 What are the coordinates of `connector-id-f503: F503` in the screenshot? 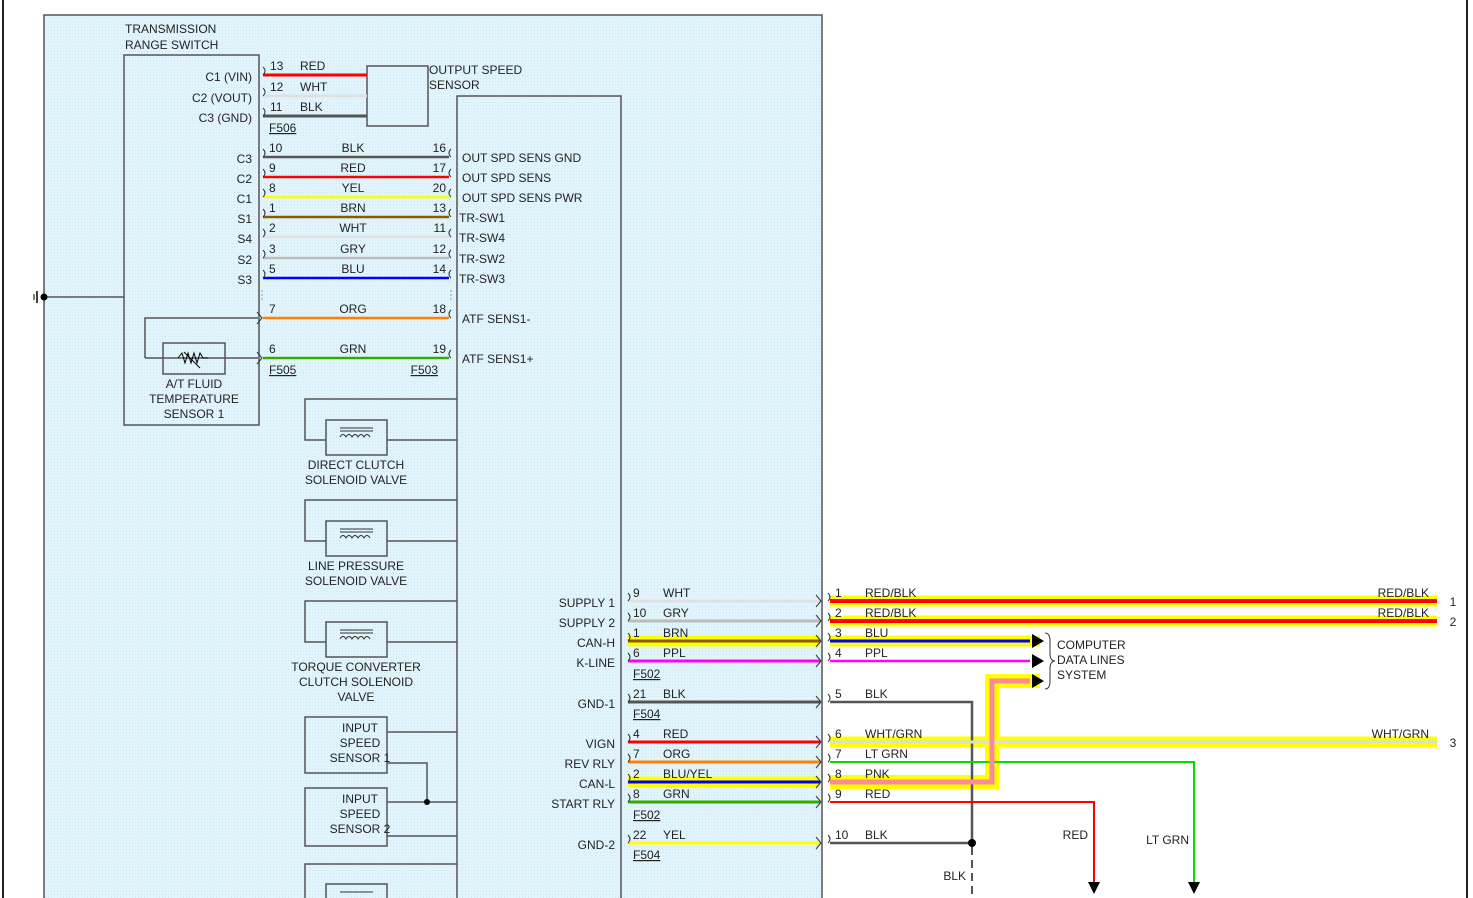 It's located at (425, 370).